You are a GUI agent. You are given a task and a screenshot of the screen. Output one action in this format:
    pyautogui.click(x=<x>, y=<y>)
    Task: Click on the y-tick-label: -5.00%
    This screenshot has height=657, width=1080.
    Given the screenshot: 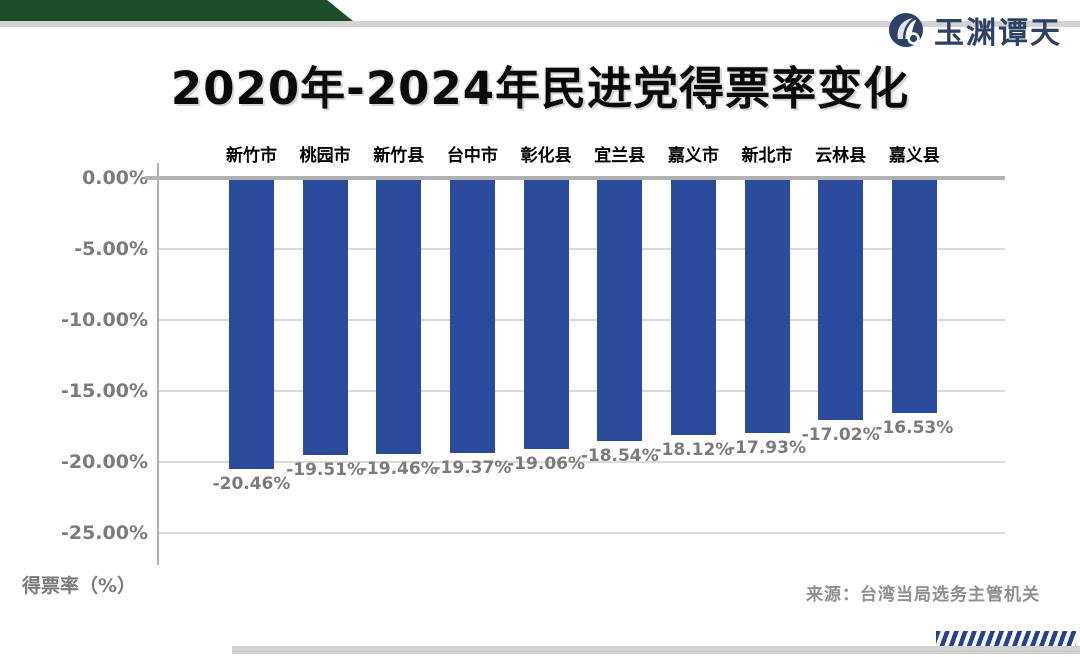 What is the action you would take?
    pyautogui.click(x=111, y=249)
    